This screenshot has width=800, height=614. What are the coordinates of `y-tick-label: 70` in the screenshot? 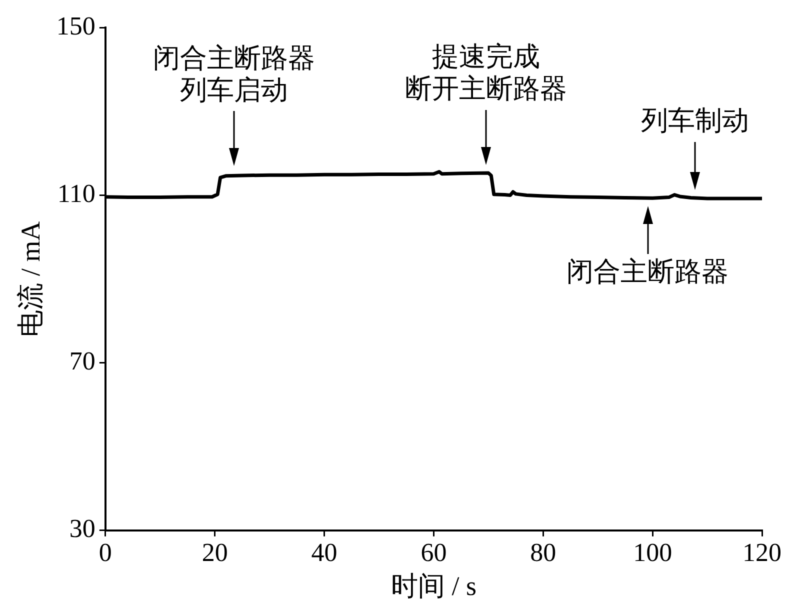 It's located at (82, 361).